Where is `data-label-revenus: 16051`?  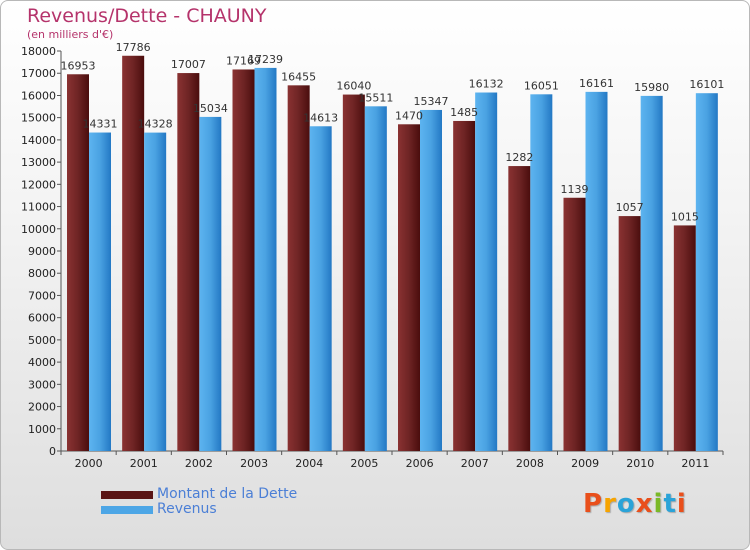
data-label-revenus: 16051 is located at coordinates (541, 85).